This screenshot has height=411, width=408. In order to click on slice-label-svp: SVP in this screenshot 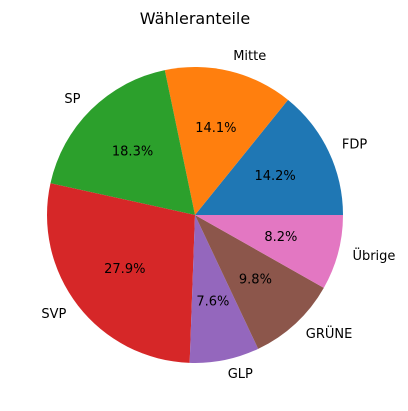, I will do `click(53, 314)`.